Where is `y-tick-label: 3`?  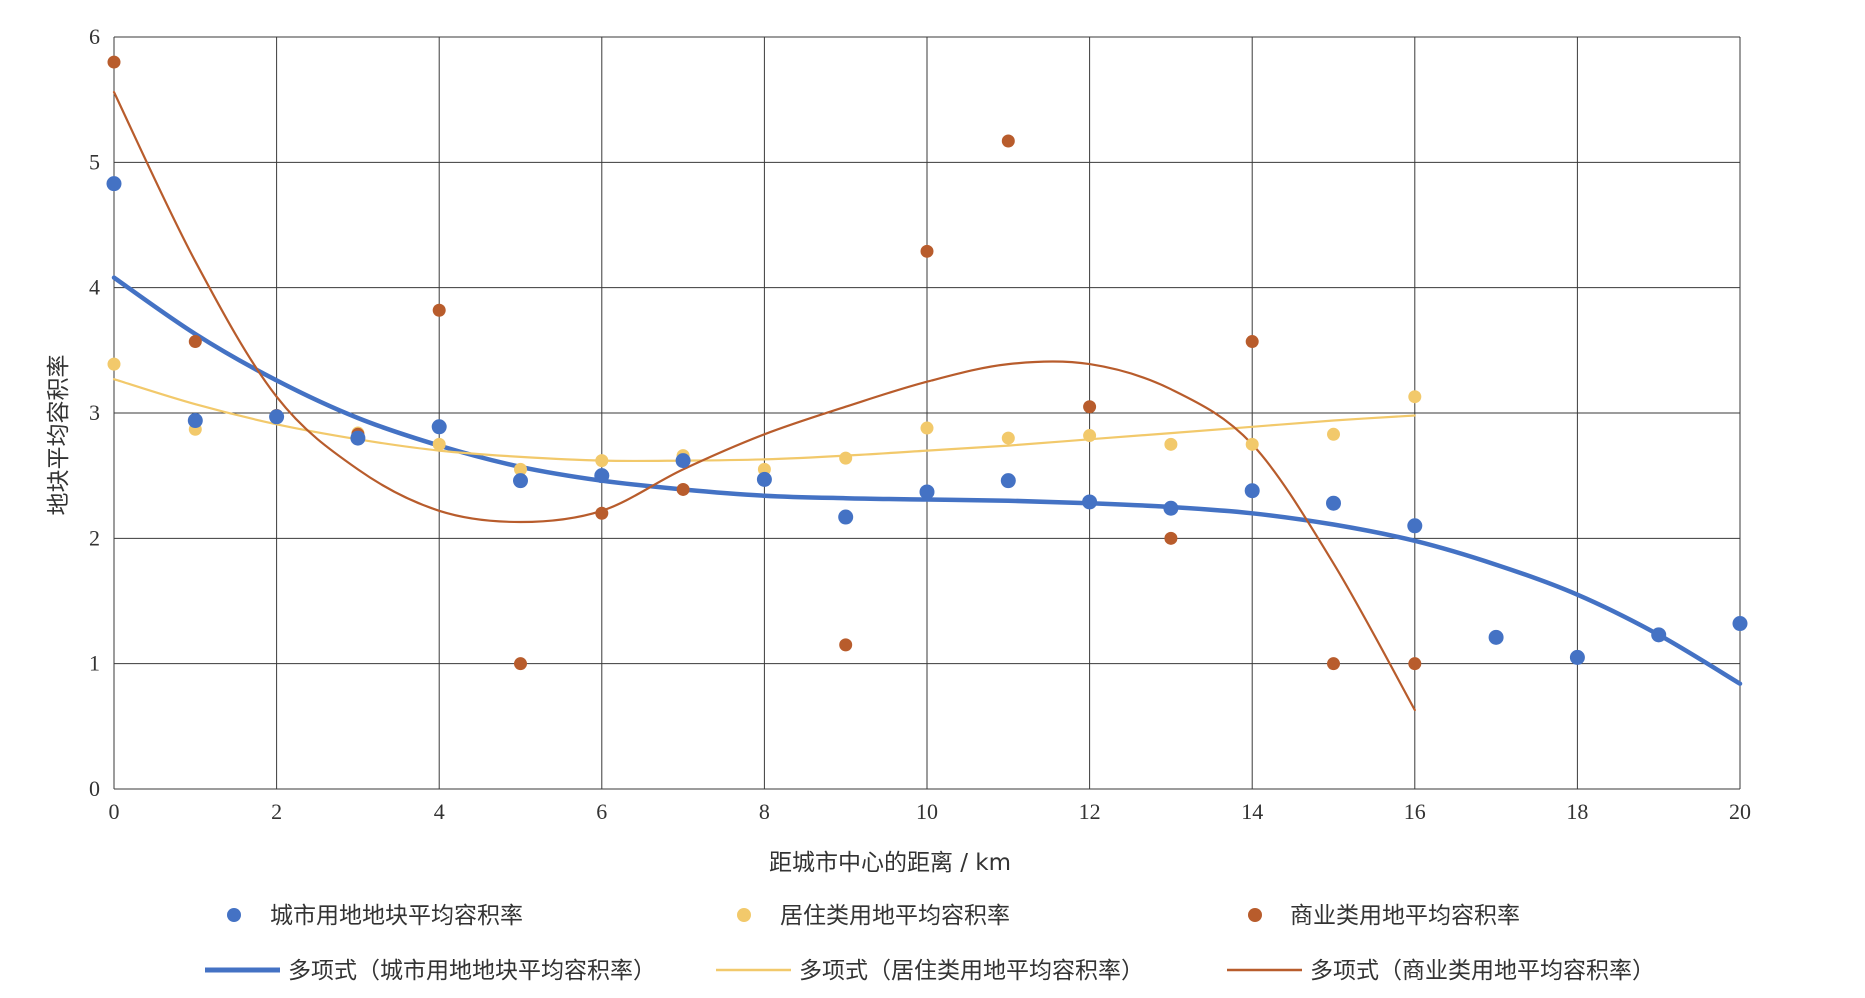
y-tick-label: 3 is located at coordinates (94, 412).